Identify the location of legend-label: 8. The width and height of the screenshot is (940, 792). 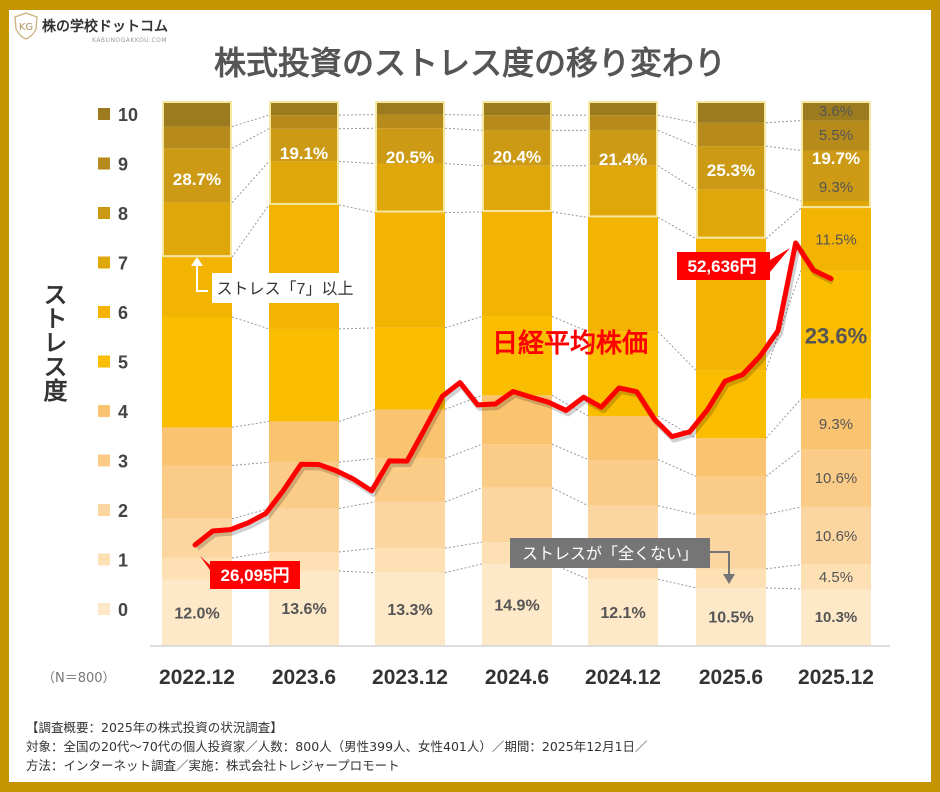
(123, 214).